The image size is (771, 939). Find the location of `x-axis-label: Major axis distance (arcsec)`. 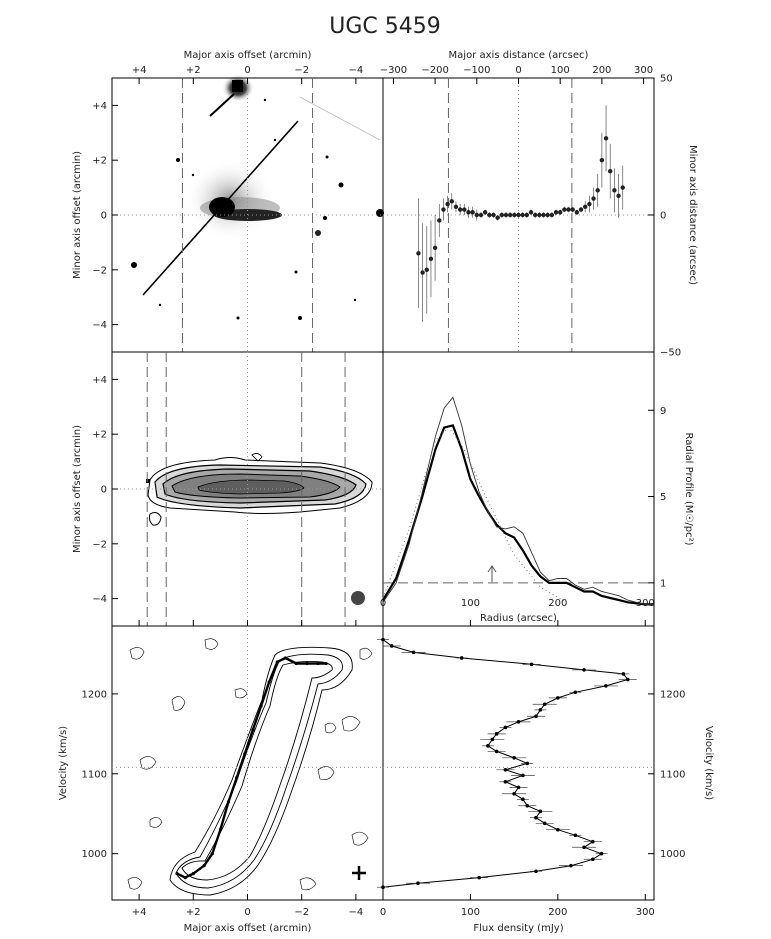

x-axis-label: Major axis distance (arcsec) is located at coordinates (519, 55).